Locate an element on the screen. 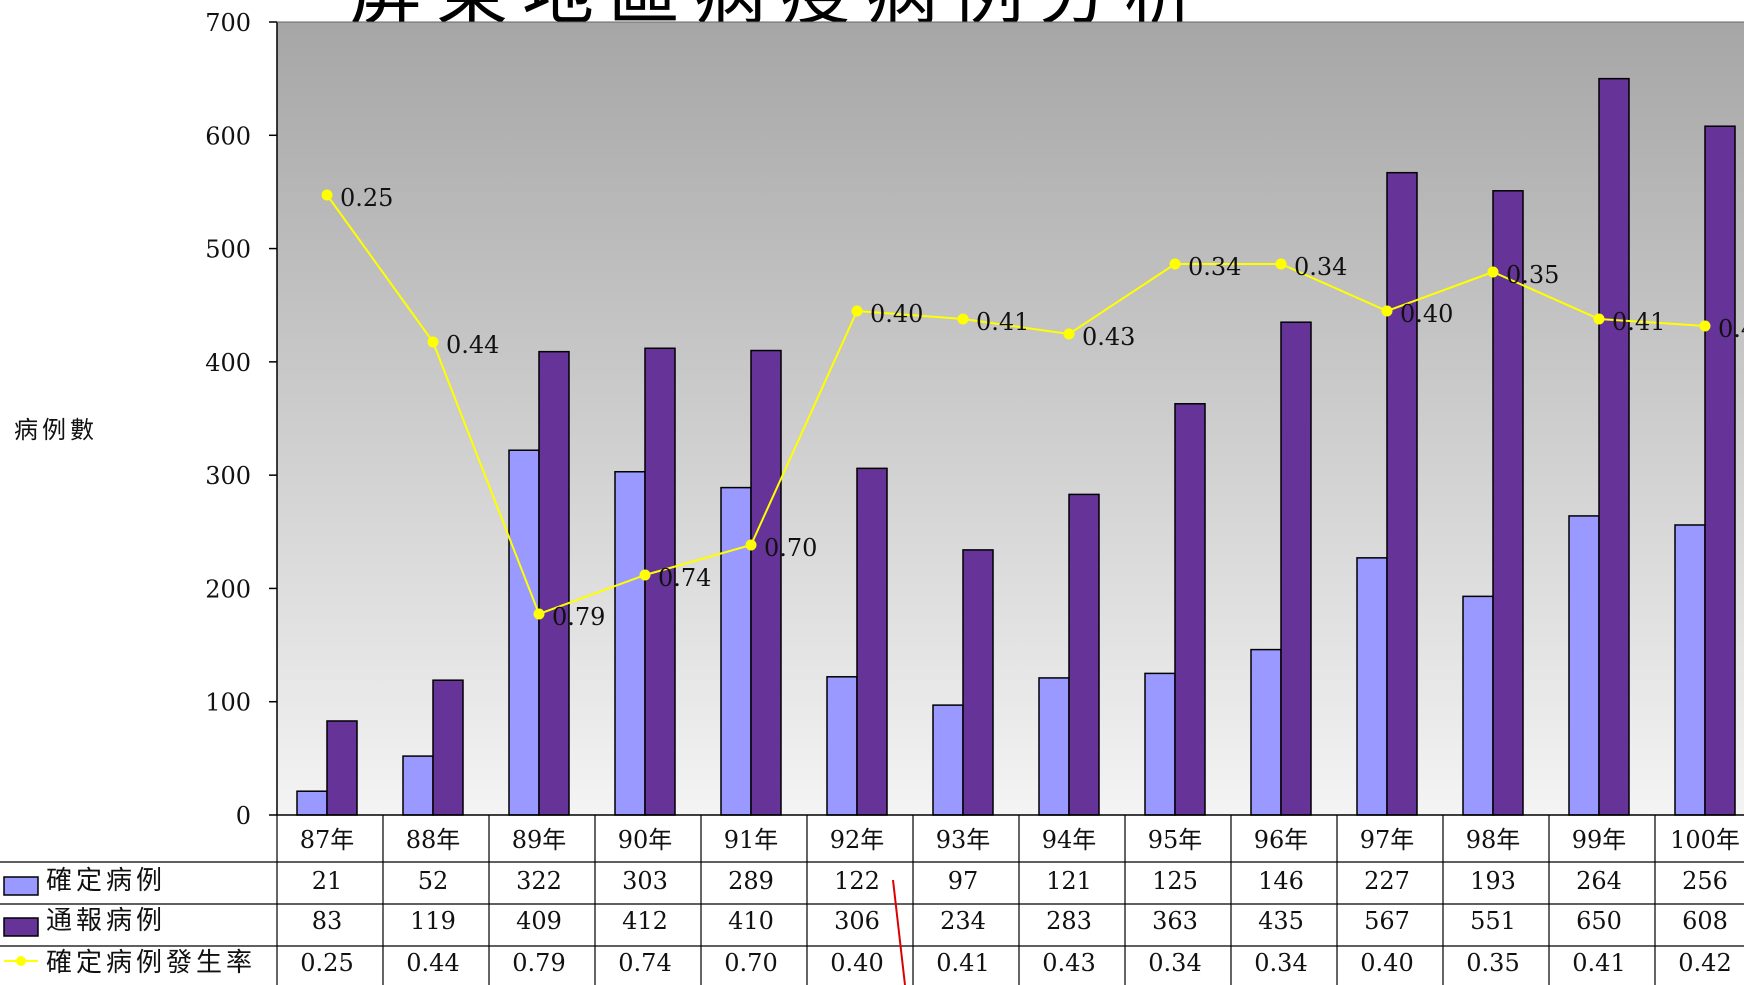 The width and height of the screenshot is (1744, 985). rate-data-label: 0.74 is located at coordinates (684, 578).